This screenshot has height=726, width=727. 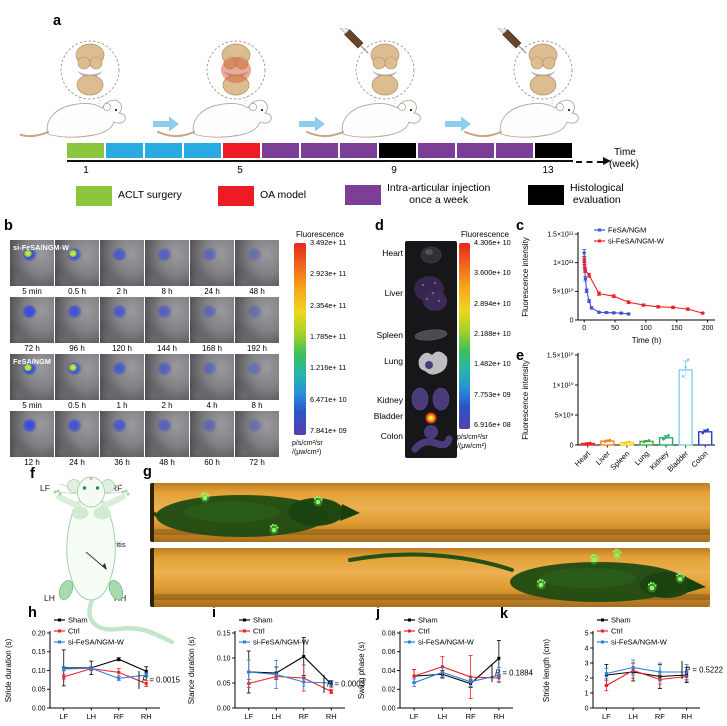 I want to click on timeline-axis, so click(x=320, y=161).